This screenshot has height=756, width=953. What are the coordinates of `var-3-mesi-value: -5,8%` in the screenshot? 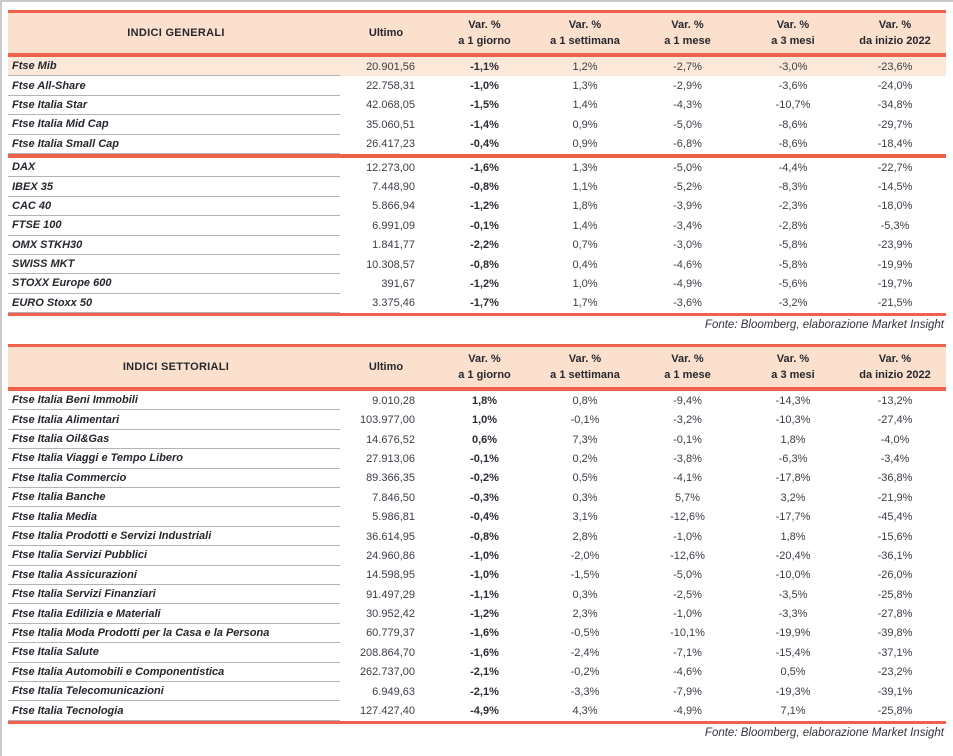 It's located at (793, 245).